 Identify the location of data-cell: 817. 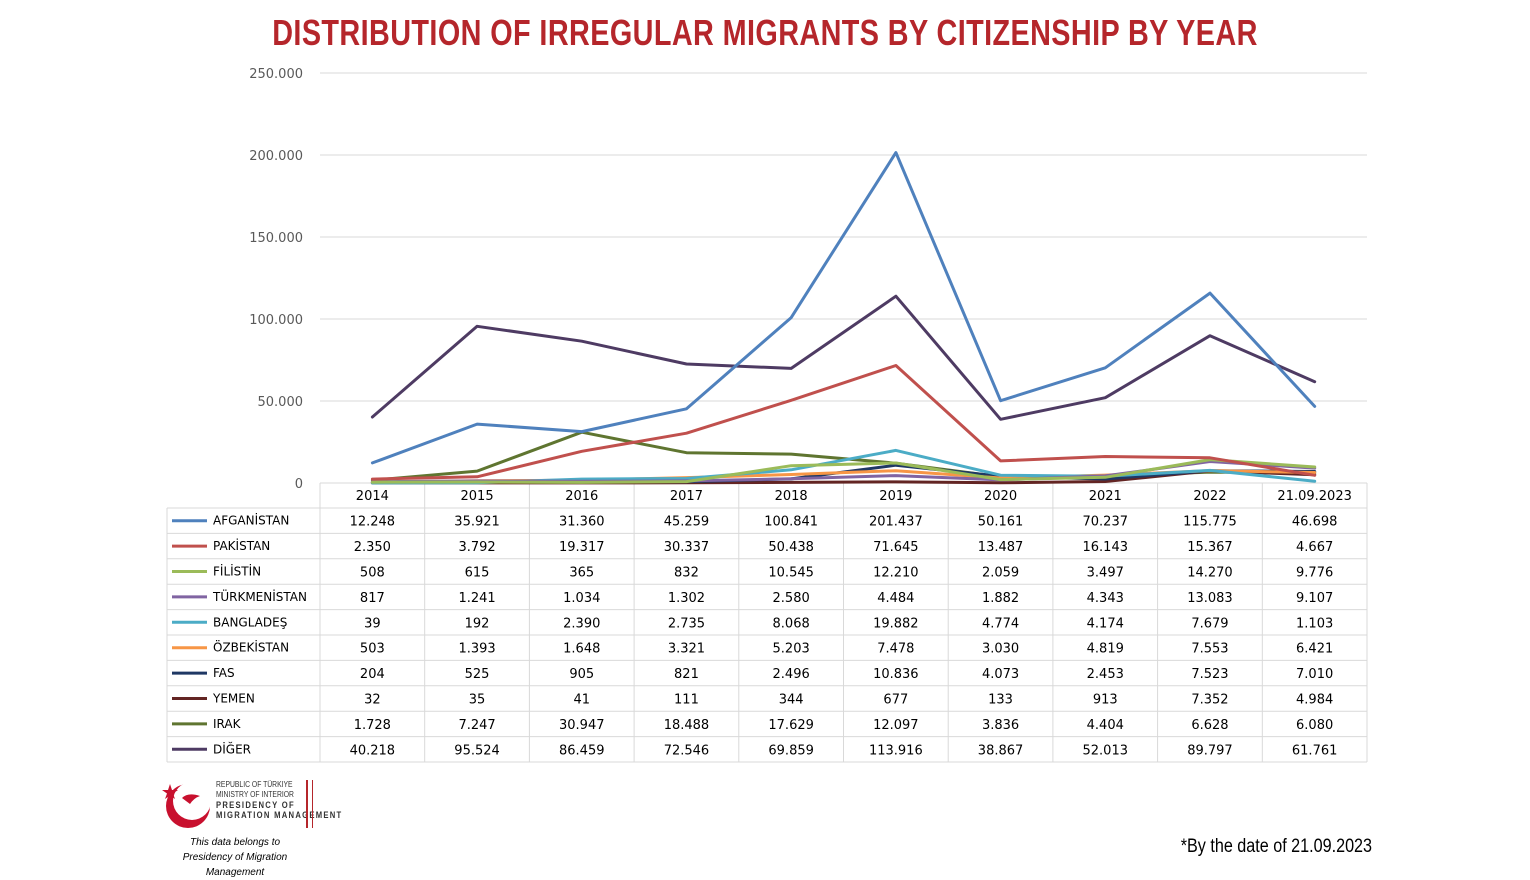
(372, 598).